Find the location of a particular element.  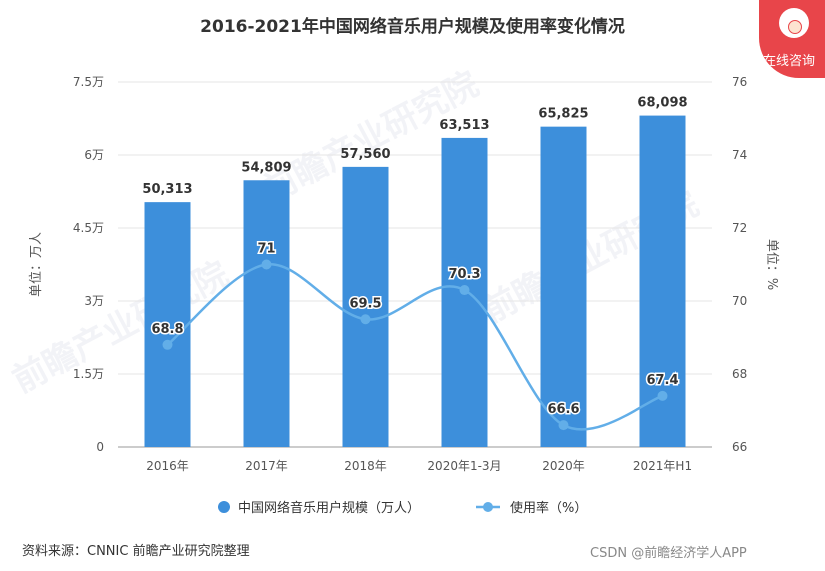

y-tick-label: 0 is located at coordinates (100, 447).